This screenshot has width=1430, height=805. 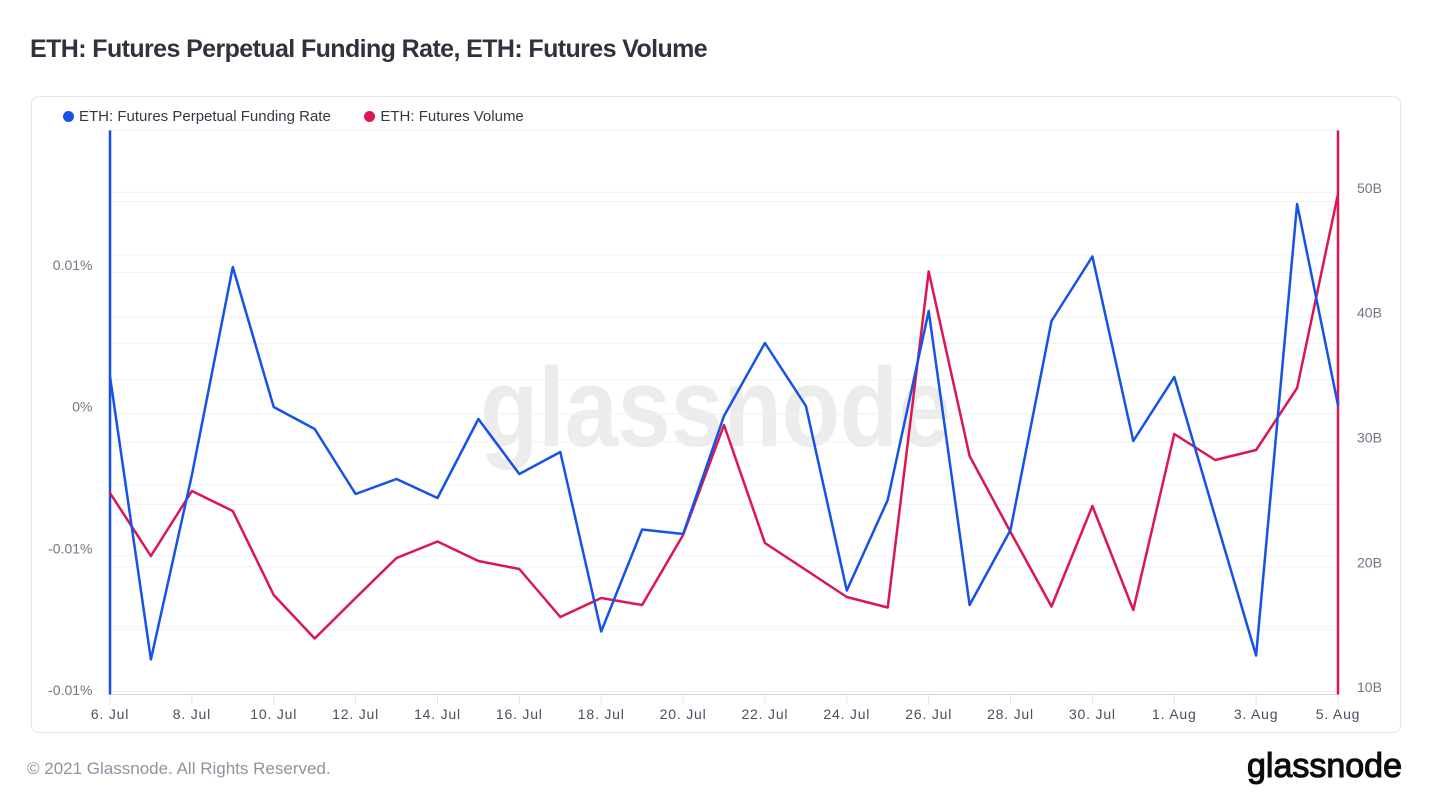 What do you see at coordinates (1010, 714) in the screenshot?
I see `svg-text: 28. Jul` at bounding box center [1010, 714].